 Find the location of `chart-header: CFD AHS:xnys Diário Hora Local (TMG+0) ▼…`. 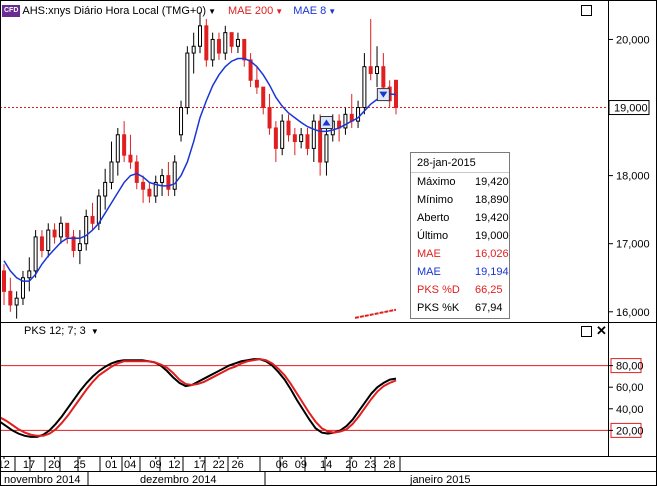

chart-header: CFD AHS:xnys Diário Hora Local (TMG+0) ▼… is located at coordinates (168, 11).